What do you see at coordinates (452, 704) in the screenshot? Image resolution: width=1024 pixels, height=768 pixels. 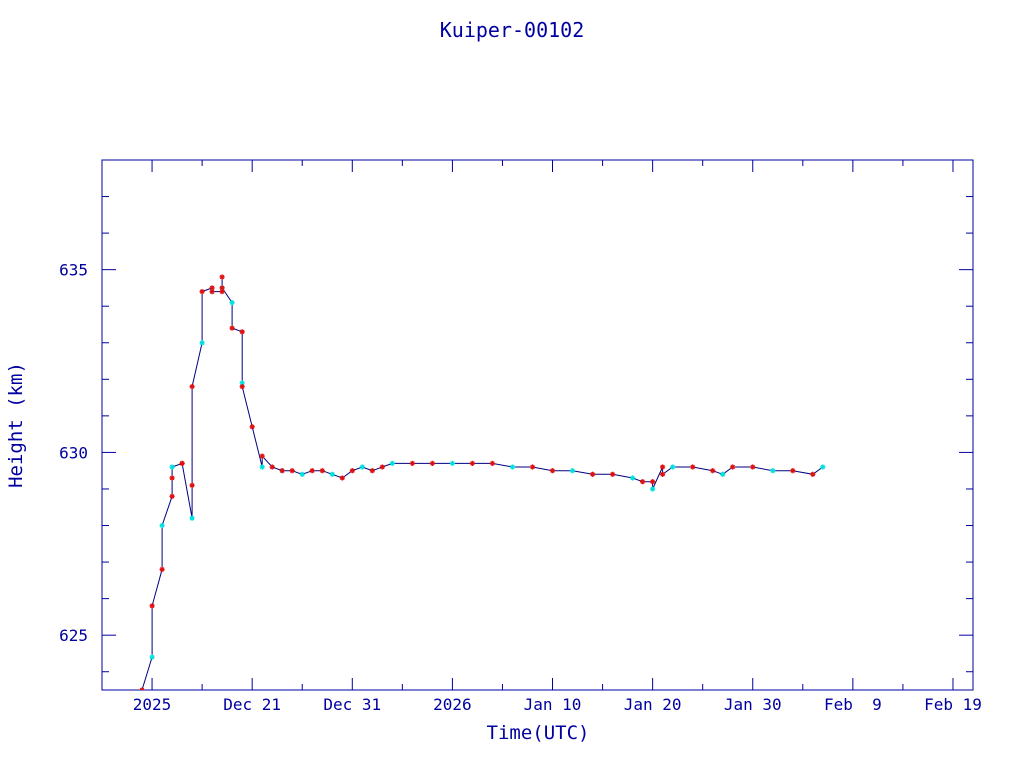 I see `x-tick-label: 2026` at bounding box center [452, 704].